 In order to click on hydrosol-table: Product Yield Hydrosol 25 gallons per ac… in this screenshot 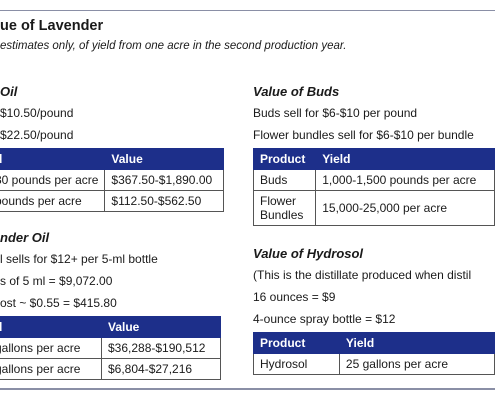, I will do `click(374, 353)`.